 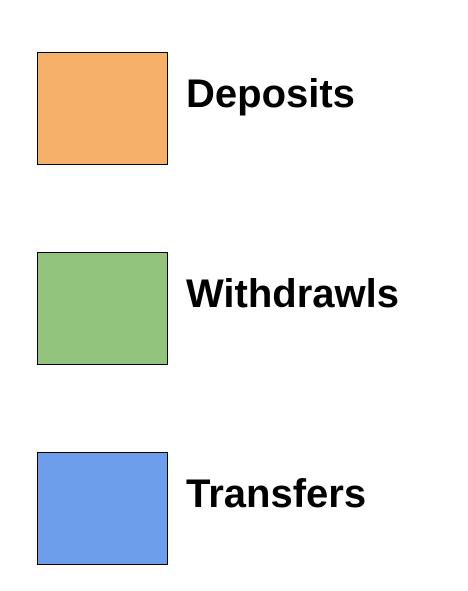 I want to click on withdrawls-label: Withdrawls, so click(x=292, y=294).